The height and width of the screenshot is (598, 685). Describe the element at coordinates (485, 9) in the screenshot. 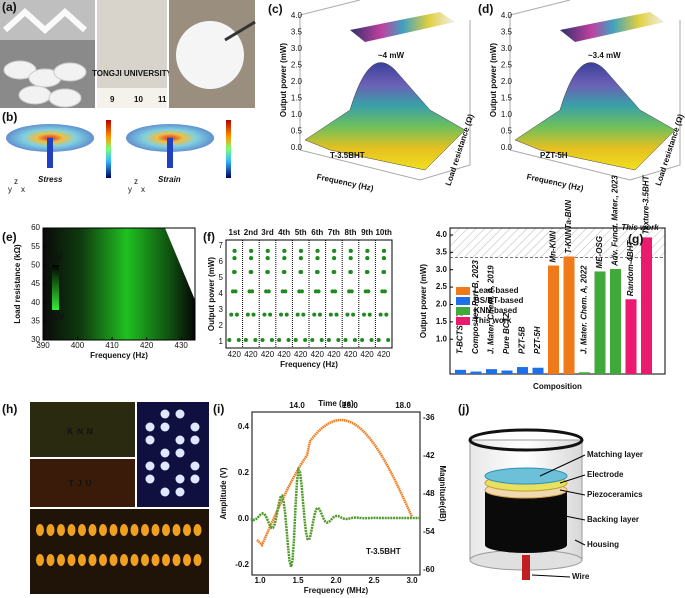

I see `panel-label: (d)` at that location.